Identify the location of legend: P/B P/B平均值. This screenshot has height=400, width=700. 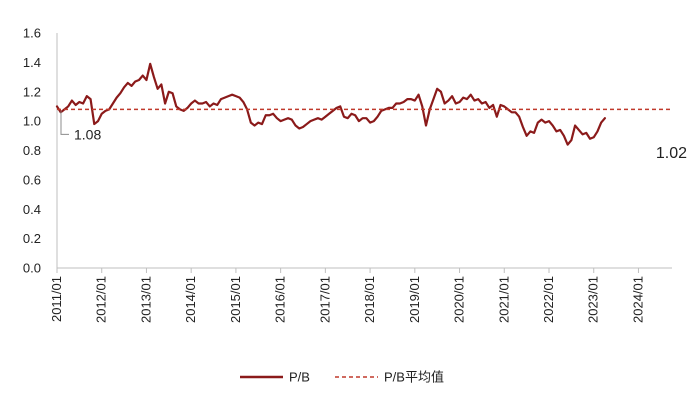
(342, 377).